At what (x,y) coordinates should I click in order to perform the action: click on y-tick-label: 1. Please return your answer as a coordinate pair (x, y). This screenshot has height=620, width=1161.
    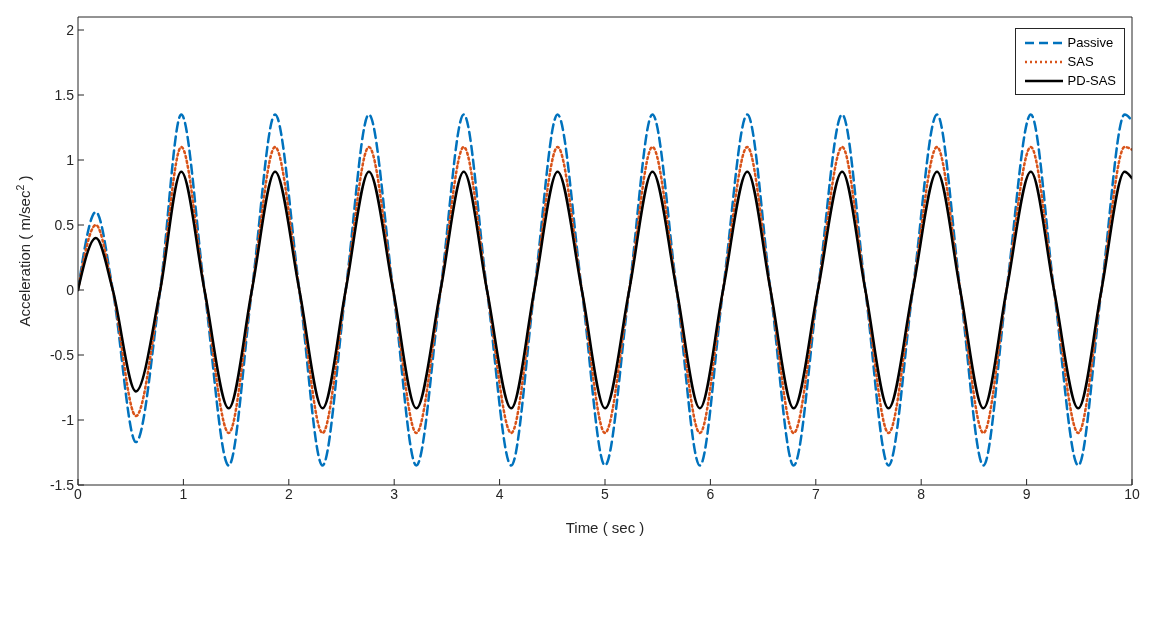
    Looking at the image, I should click on (70, 159).